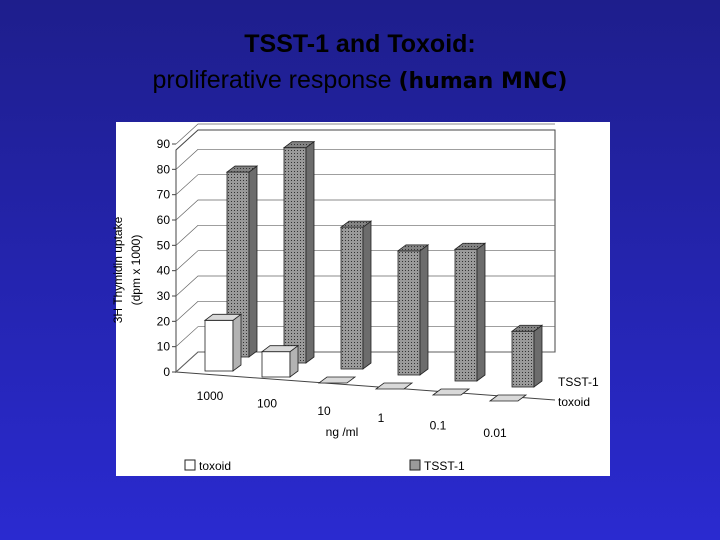  What do you see at coordinates (136, 270) in the screenshot?
I see `y-axis-label: (dpm x 1000)` at bounding box center [136, 270].